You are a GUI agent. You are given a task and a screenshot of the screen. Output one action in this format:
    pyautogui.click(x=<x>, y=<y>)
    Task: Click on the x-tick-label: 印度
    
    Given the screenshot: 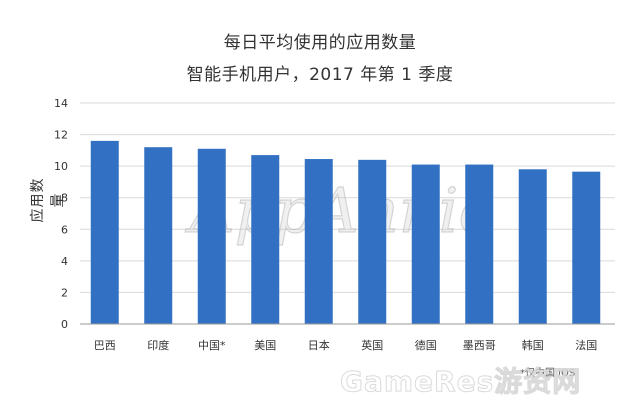 What is the action you would take?
    pyautogui.click(x=158, y=345)
    